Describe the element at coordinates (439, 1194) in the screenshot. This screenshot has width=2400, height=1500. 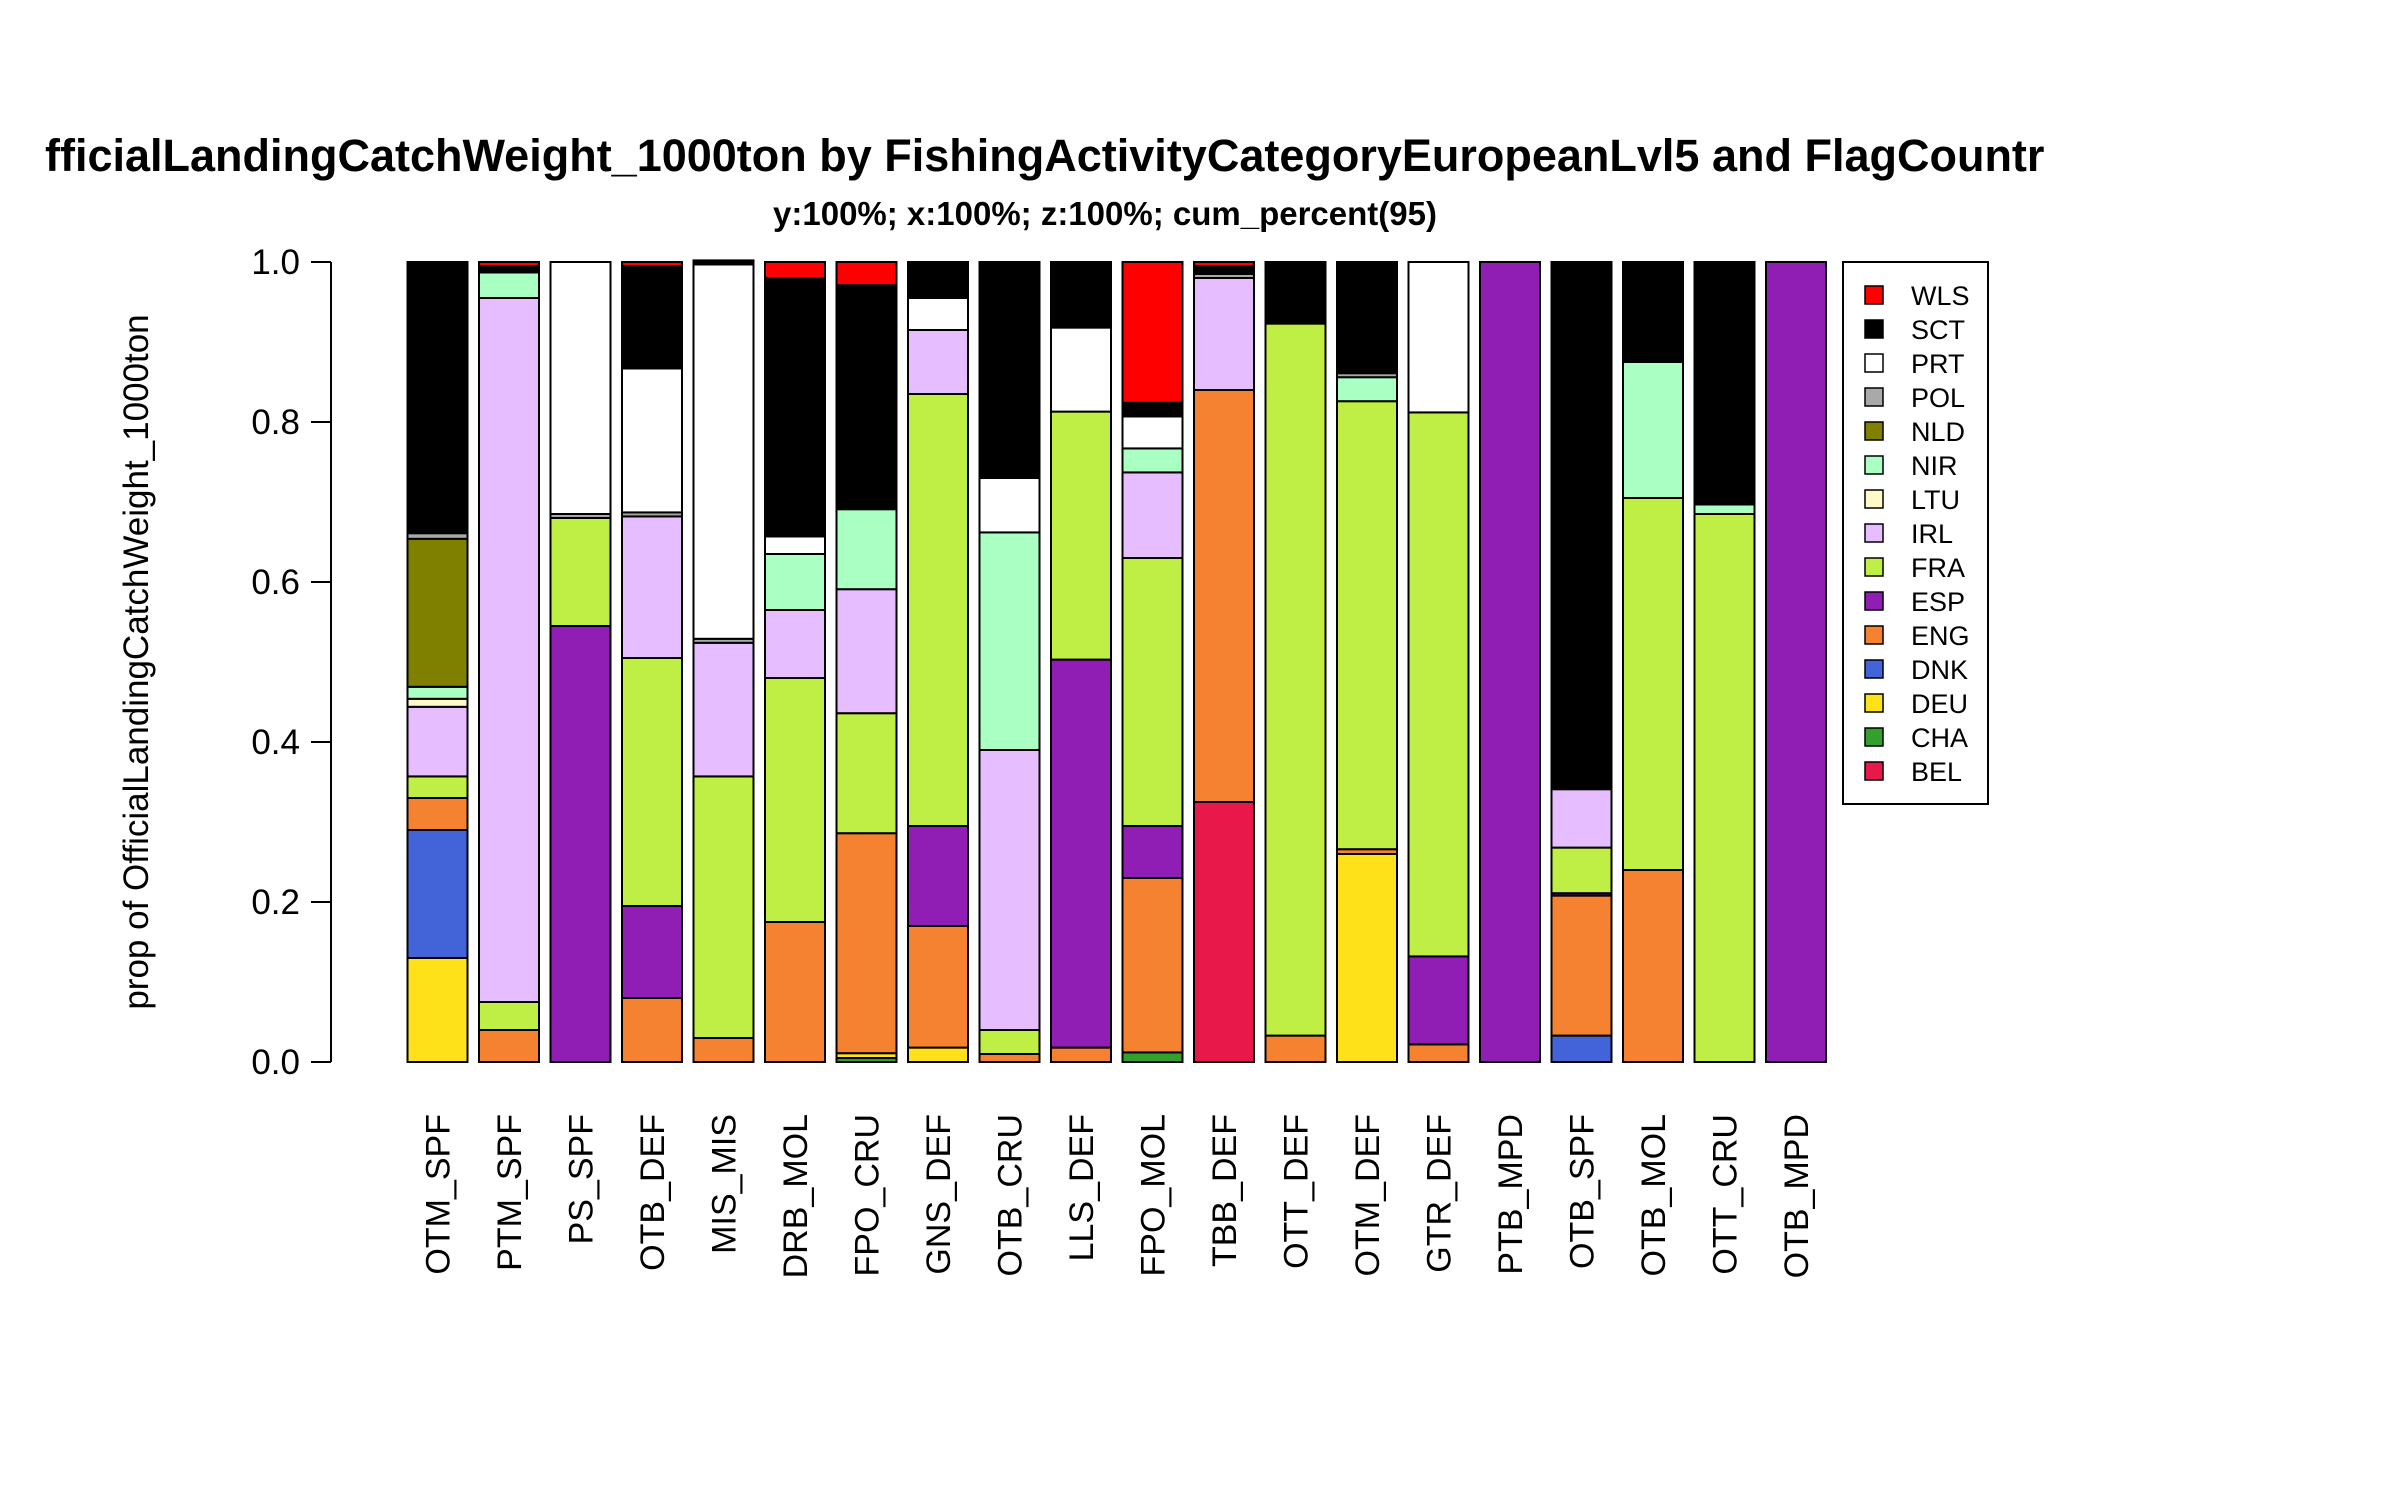
I see `x-tick-label: OTM_SPF` at that location.